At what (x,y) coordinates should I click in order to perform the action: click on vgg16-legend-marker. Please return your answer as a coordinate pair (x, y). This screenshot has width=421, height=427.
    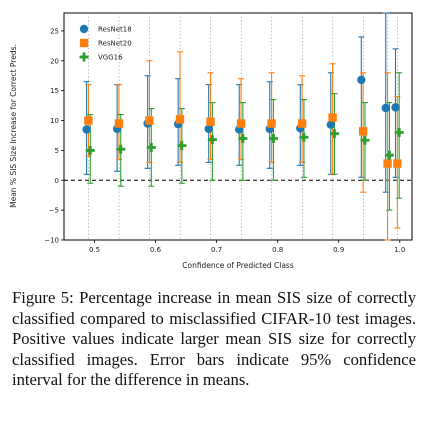
    Looking at the image, I should click on (84, 57).